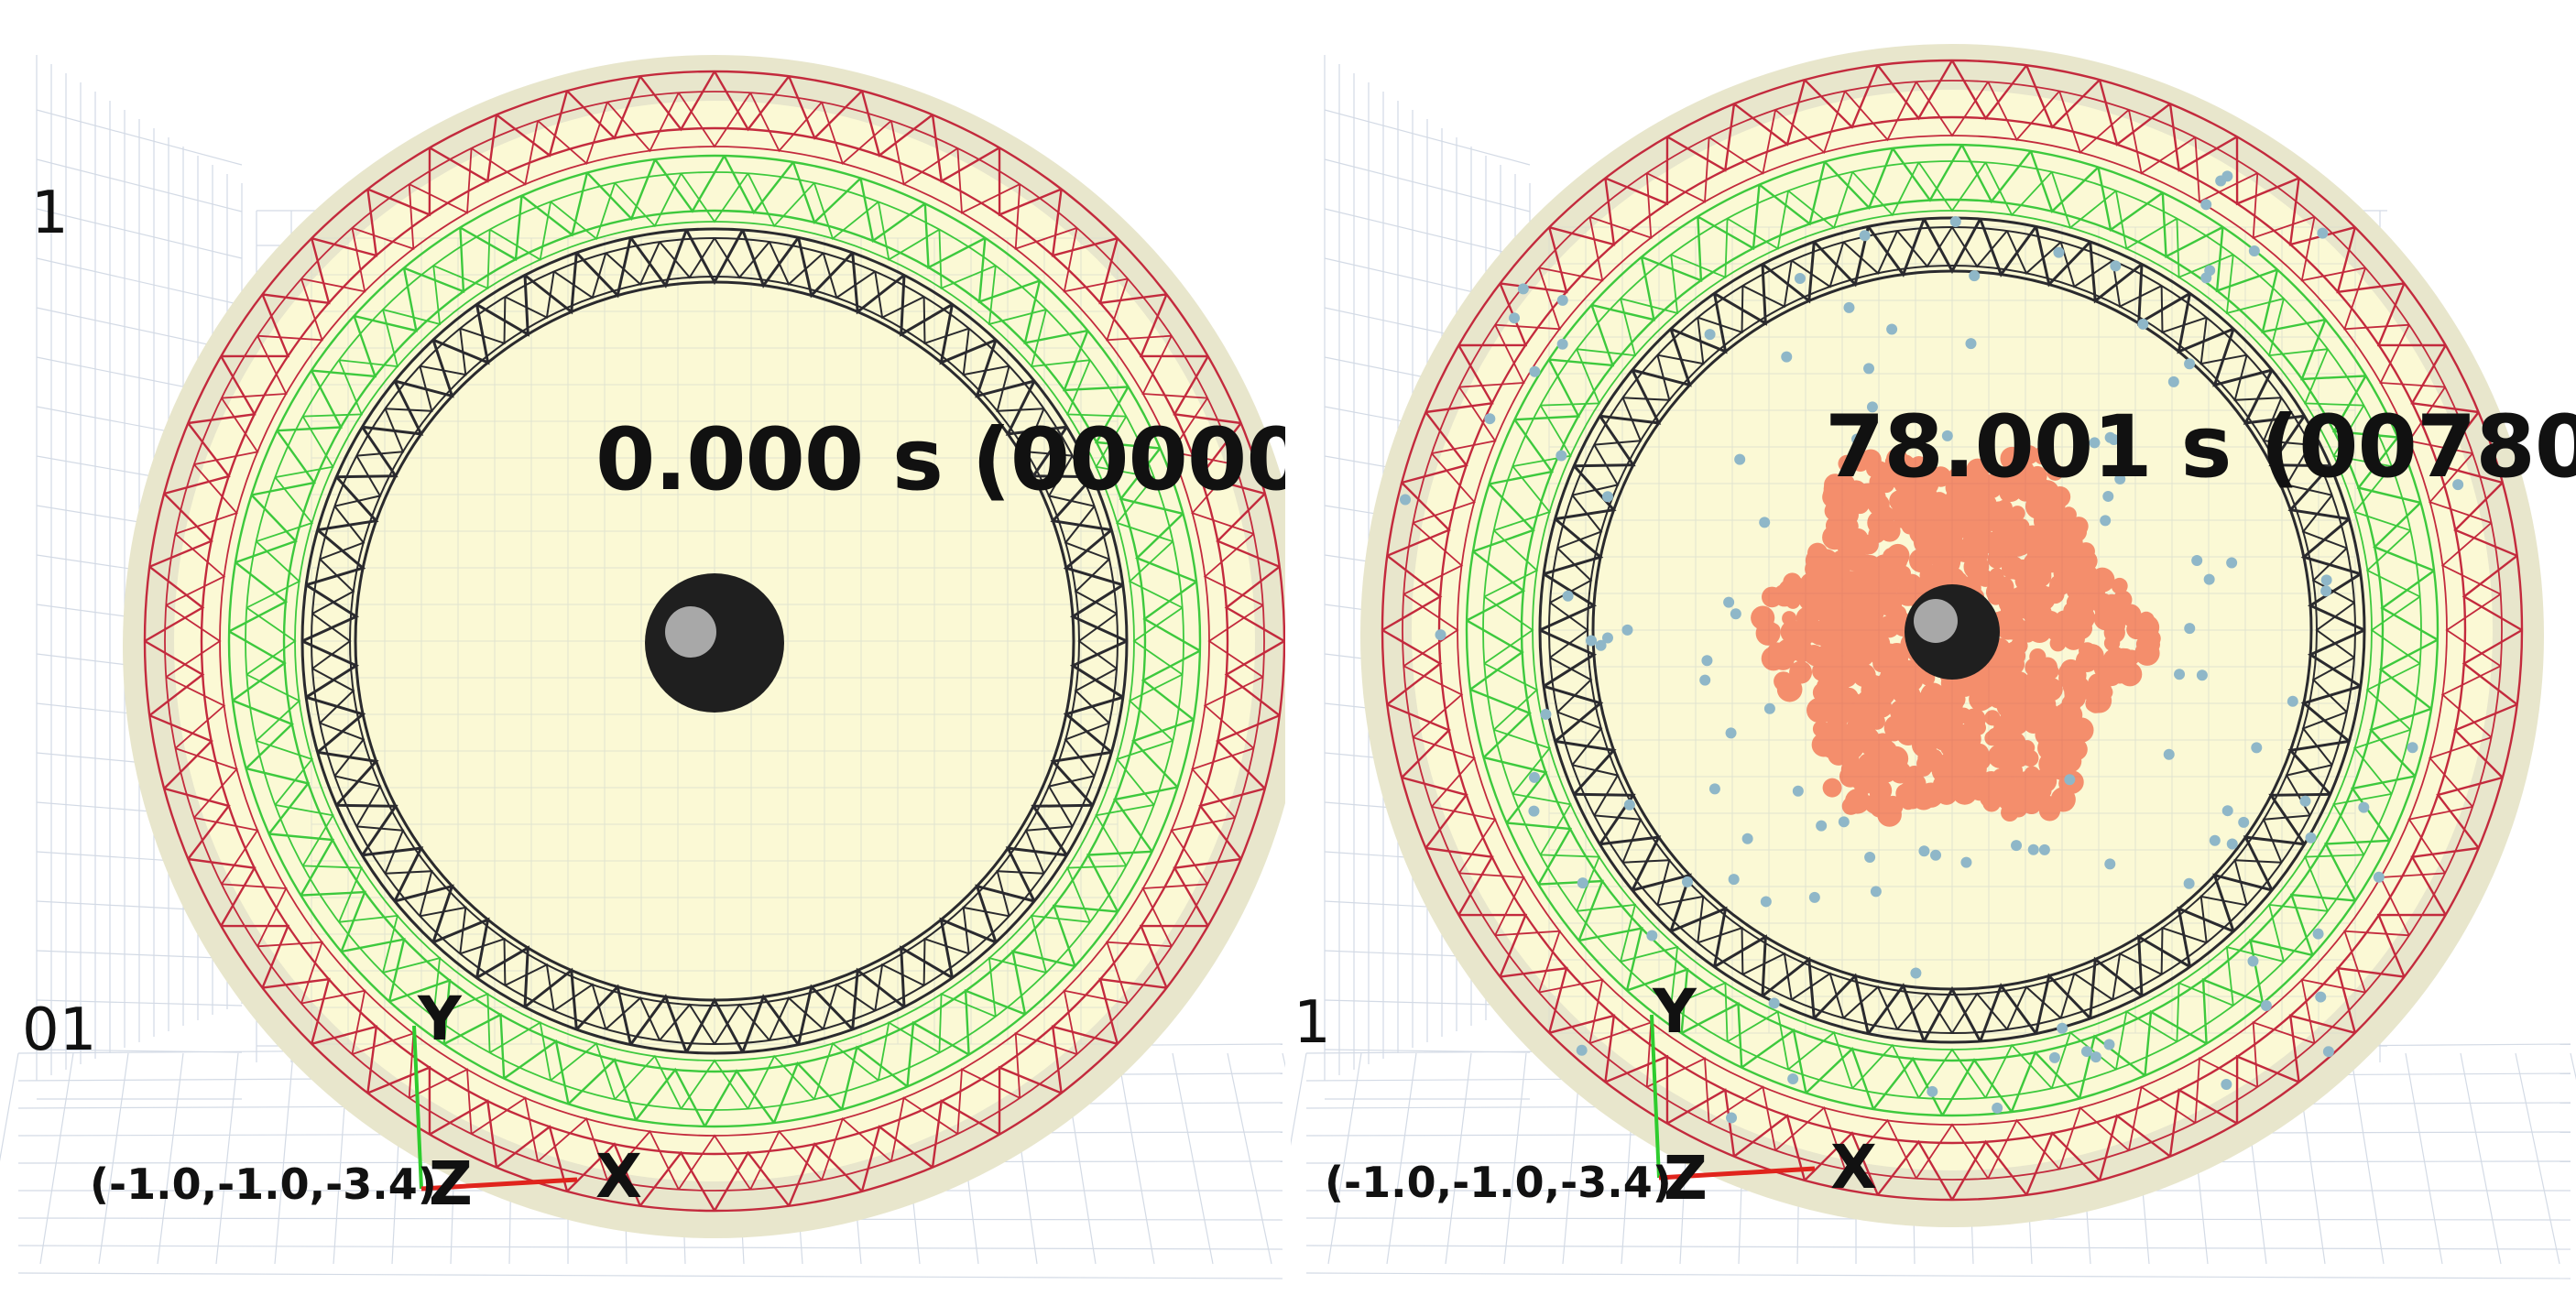 The image size is (2576, 1306). Describe the element at coordinates (942, 460) in the screenshot. I see `time-label: 0.000 s (00000)` at that location.